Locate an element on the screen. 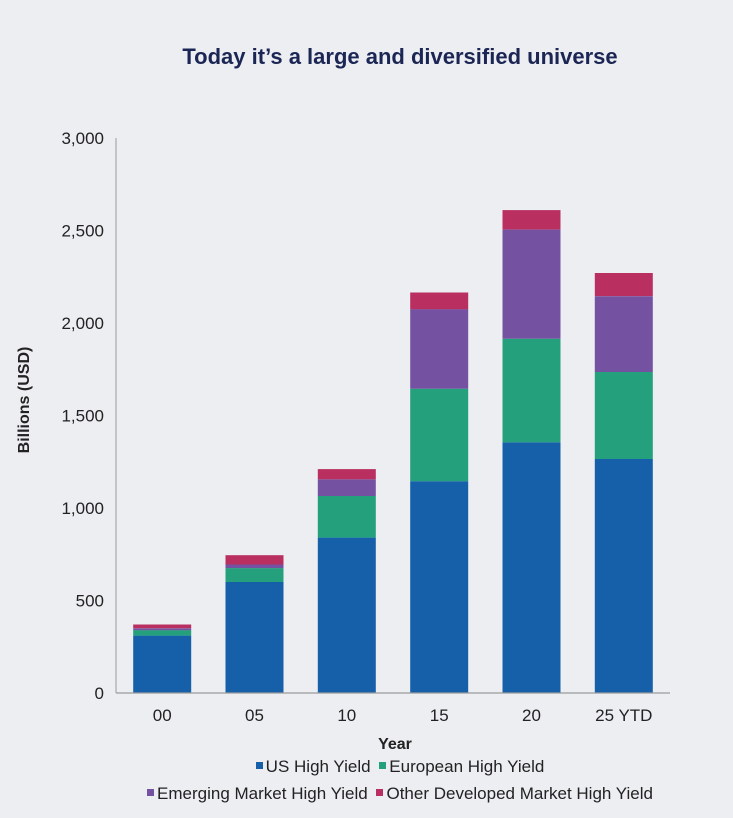 The image size is (733, 818). x-tick-label-25-ytd: 25 YTD is located at coordinates (623, 715).